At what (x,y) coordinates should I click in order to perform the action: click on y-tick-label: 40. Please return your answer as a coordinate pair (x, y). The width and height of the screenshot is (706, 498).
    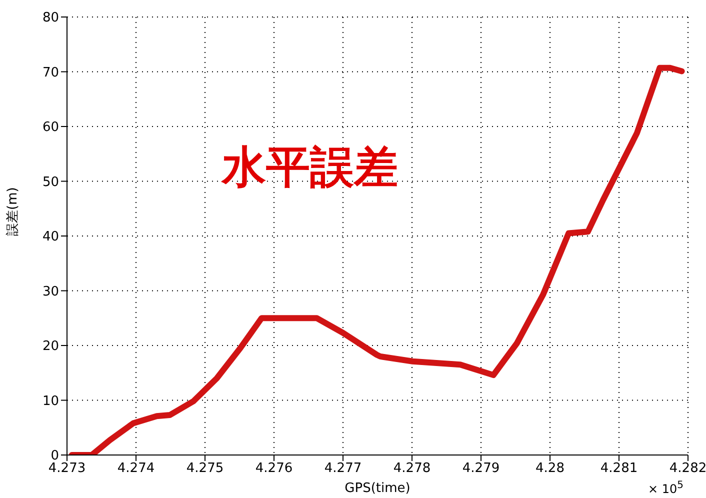
    Looking at the image, I should click on (50, 237).